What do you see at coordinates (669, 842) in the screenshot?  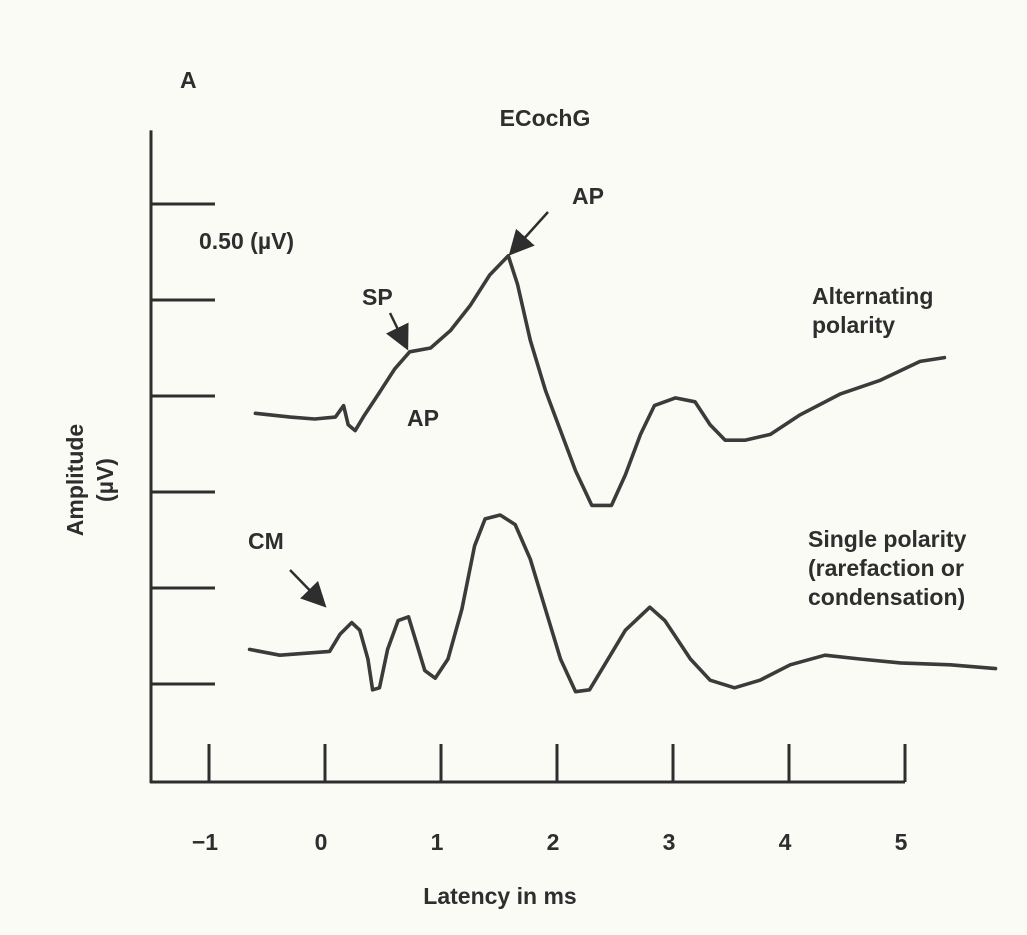 I see `x-tick-label: 3` at bounding box center [669, 842].